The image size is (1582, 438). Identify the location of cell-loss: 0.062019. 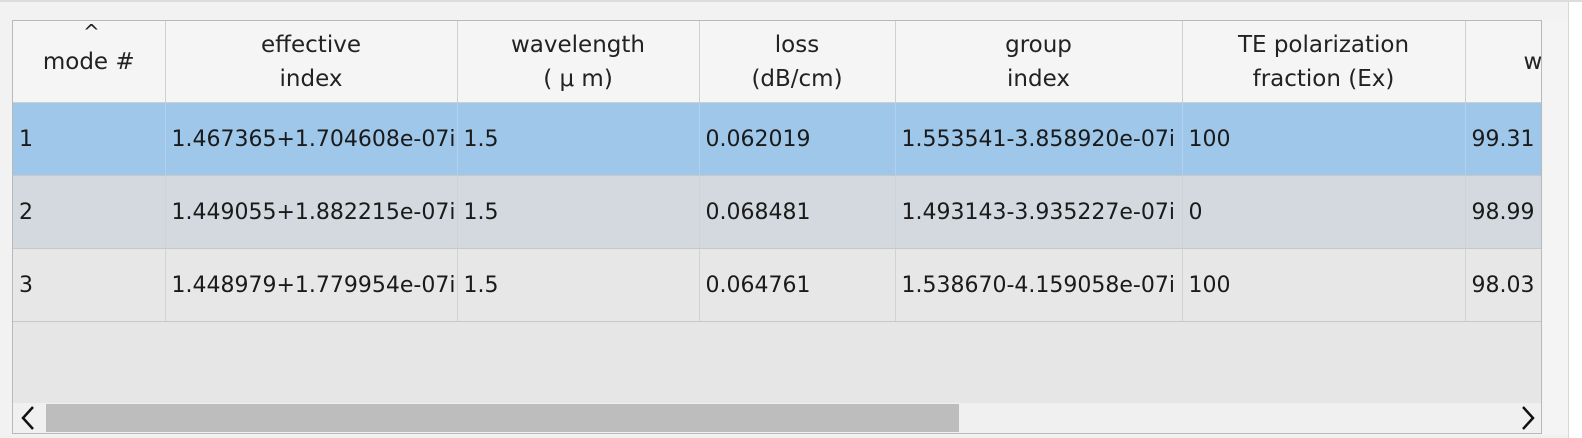
(797, 139).